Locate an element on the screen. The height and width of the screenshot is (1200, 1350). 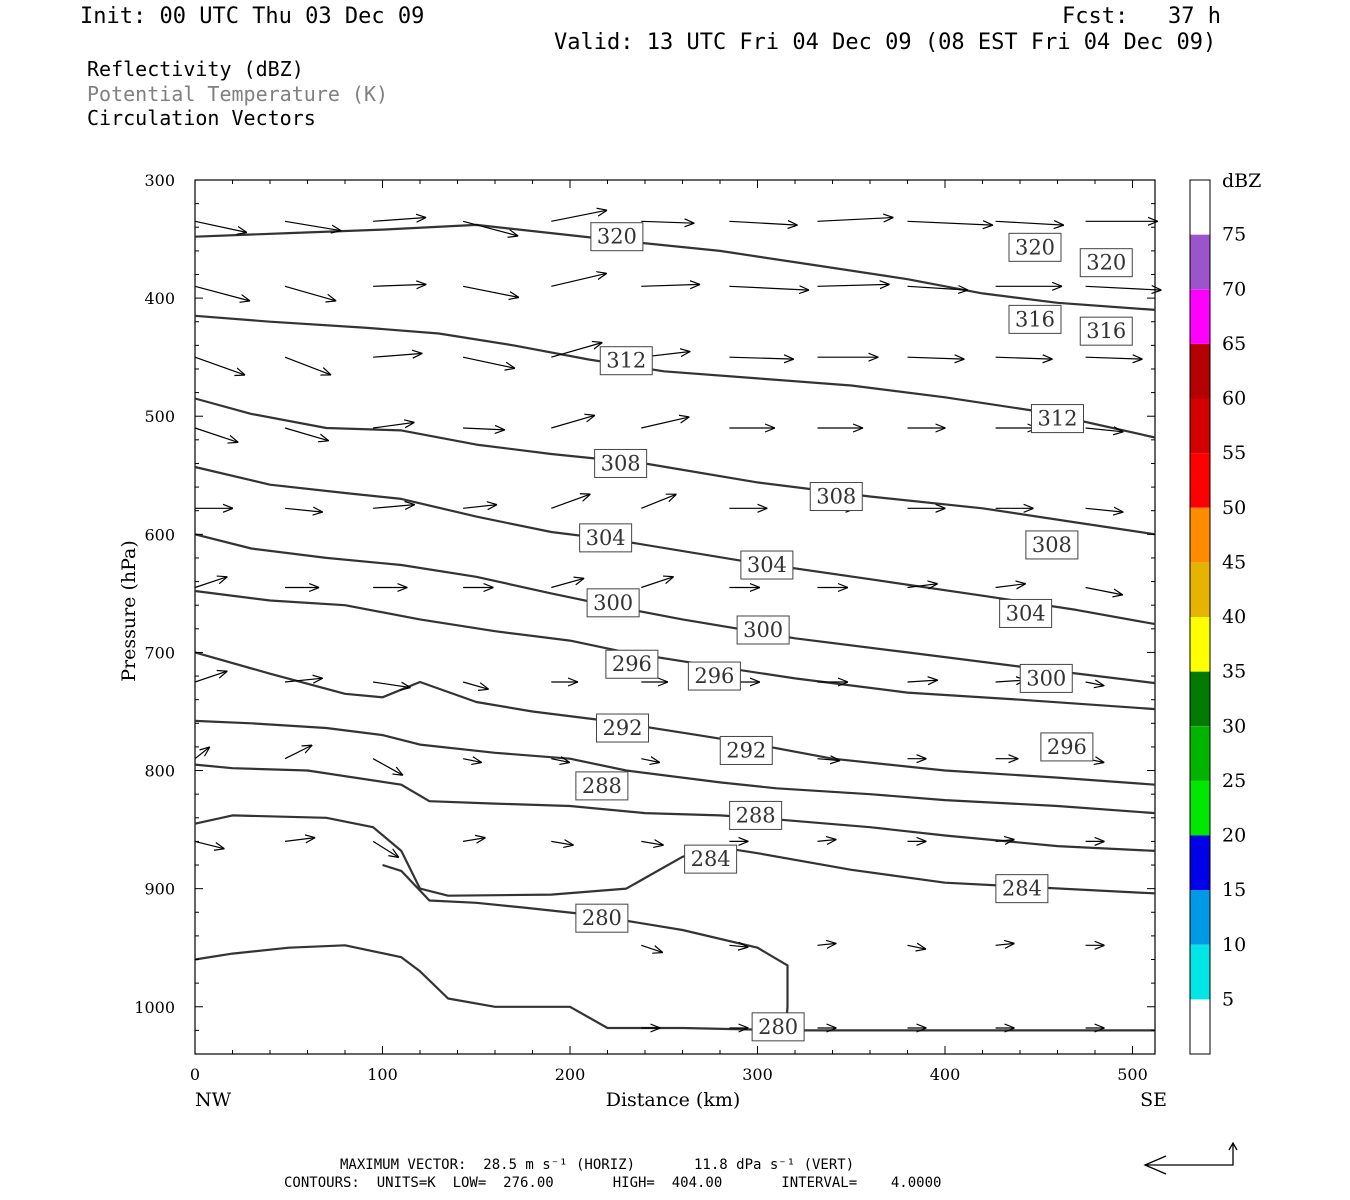
field-potential-temperature: Potential Temperature (K) is located at coordinates (238, 94).